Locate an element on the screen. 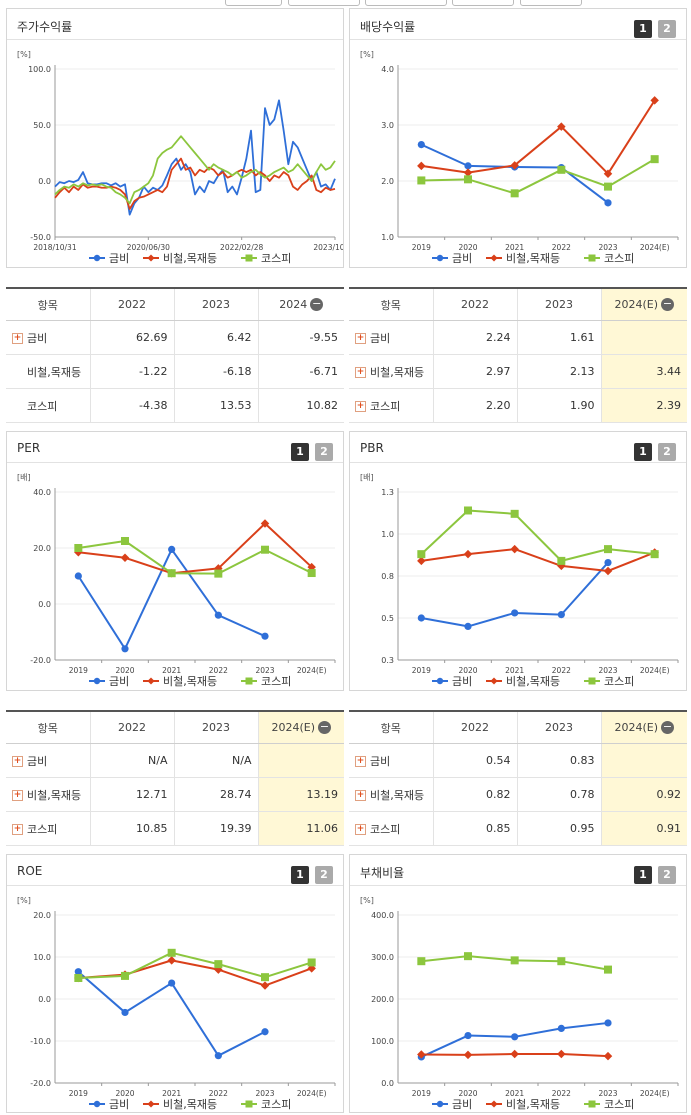 The height and width of the screenshot is (1115, 691). y-tick-label: 0.5 is located at coordinates (387, 618).